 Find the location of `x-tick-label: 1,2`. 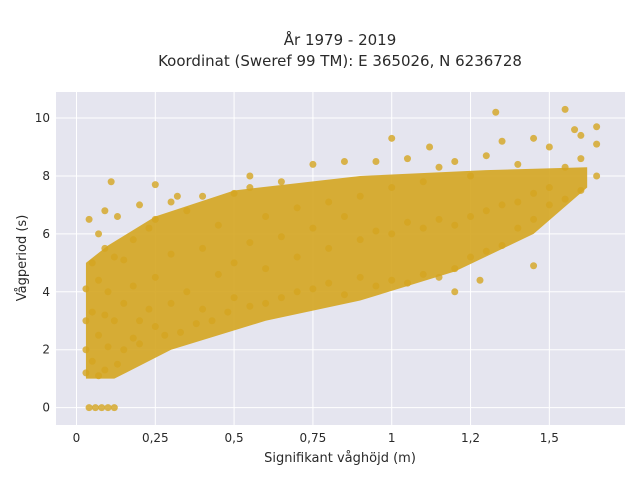

x-tick-label: 1,2 is located at coordinates (470, 438).